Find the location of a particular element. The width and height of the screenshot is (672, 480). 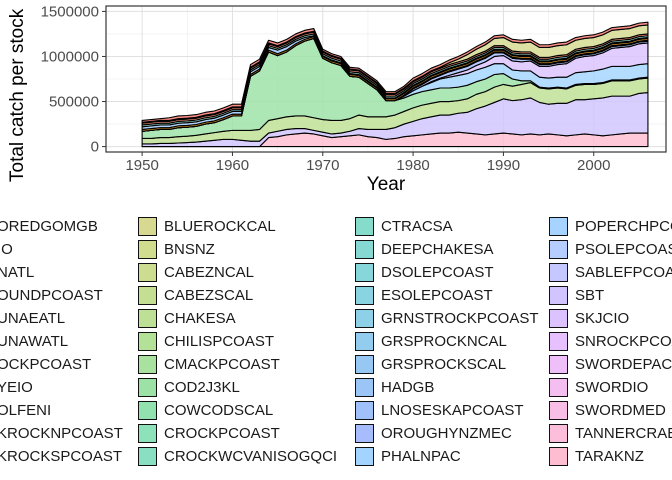

legend-item-grsprockscal: GRSPROCKSCAL is located at coordinates (336, 364).